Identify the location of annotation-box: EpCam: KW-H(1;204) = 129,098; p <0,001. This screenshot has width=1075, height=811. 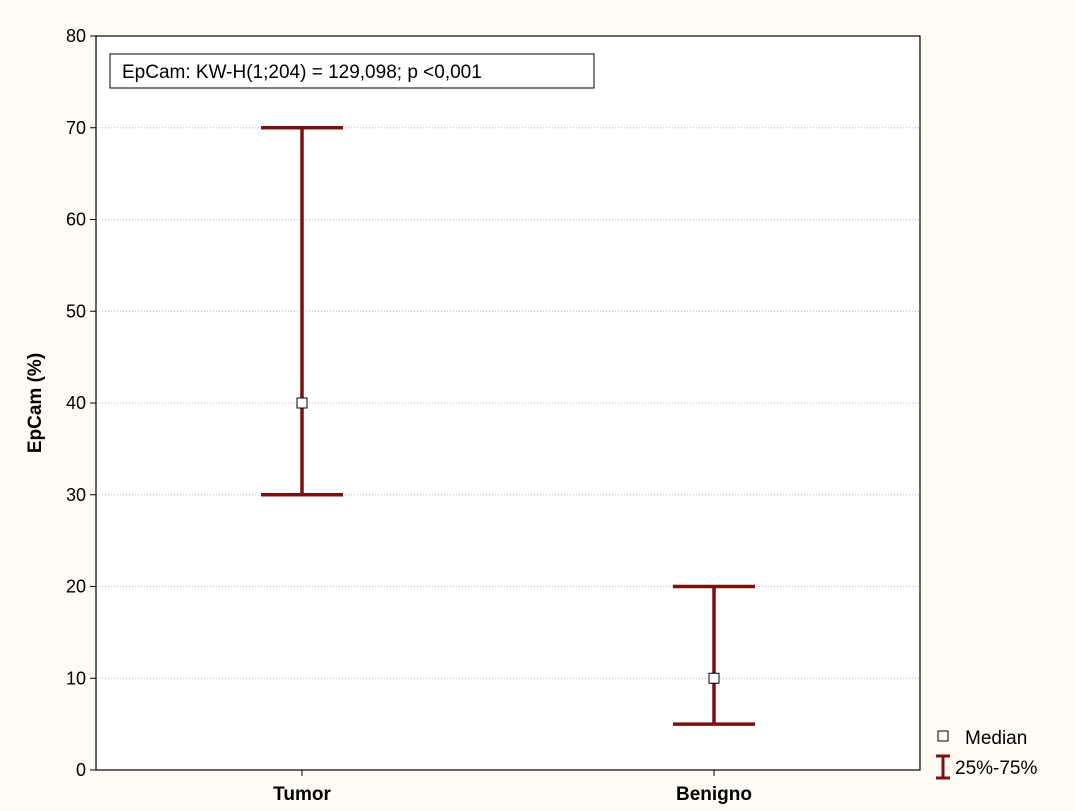
(352, 71).